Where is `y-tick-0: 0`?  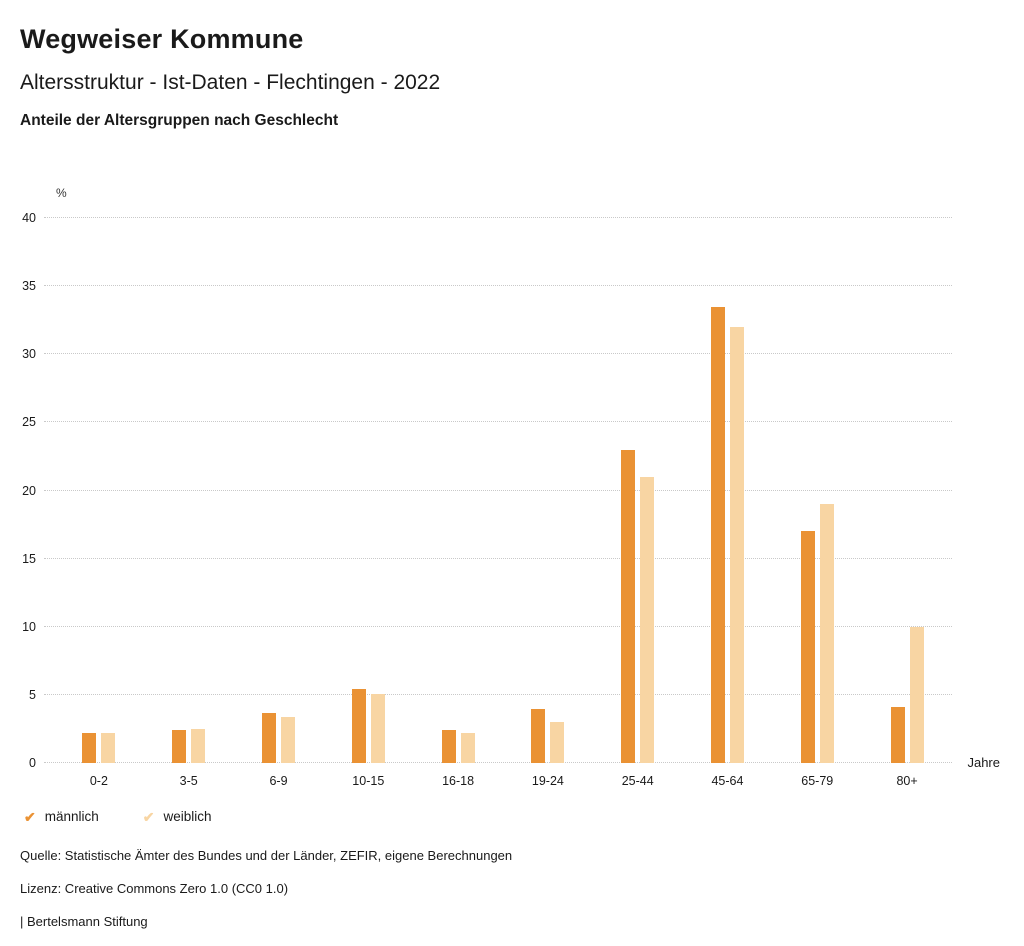 y-tick-0: 0 is located at coordinates (32, 763).